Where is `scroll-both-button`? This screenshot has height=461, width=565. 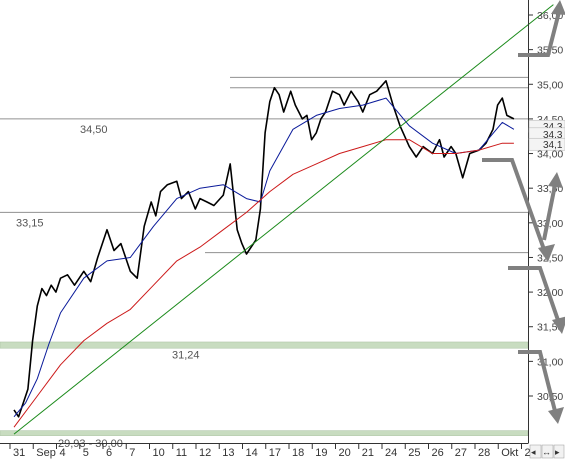
scroll-both-button is located at coordinates (547, 451).